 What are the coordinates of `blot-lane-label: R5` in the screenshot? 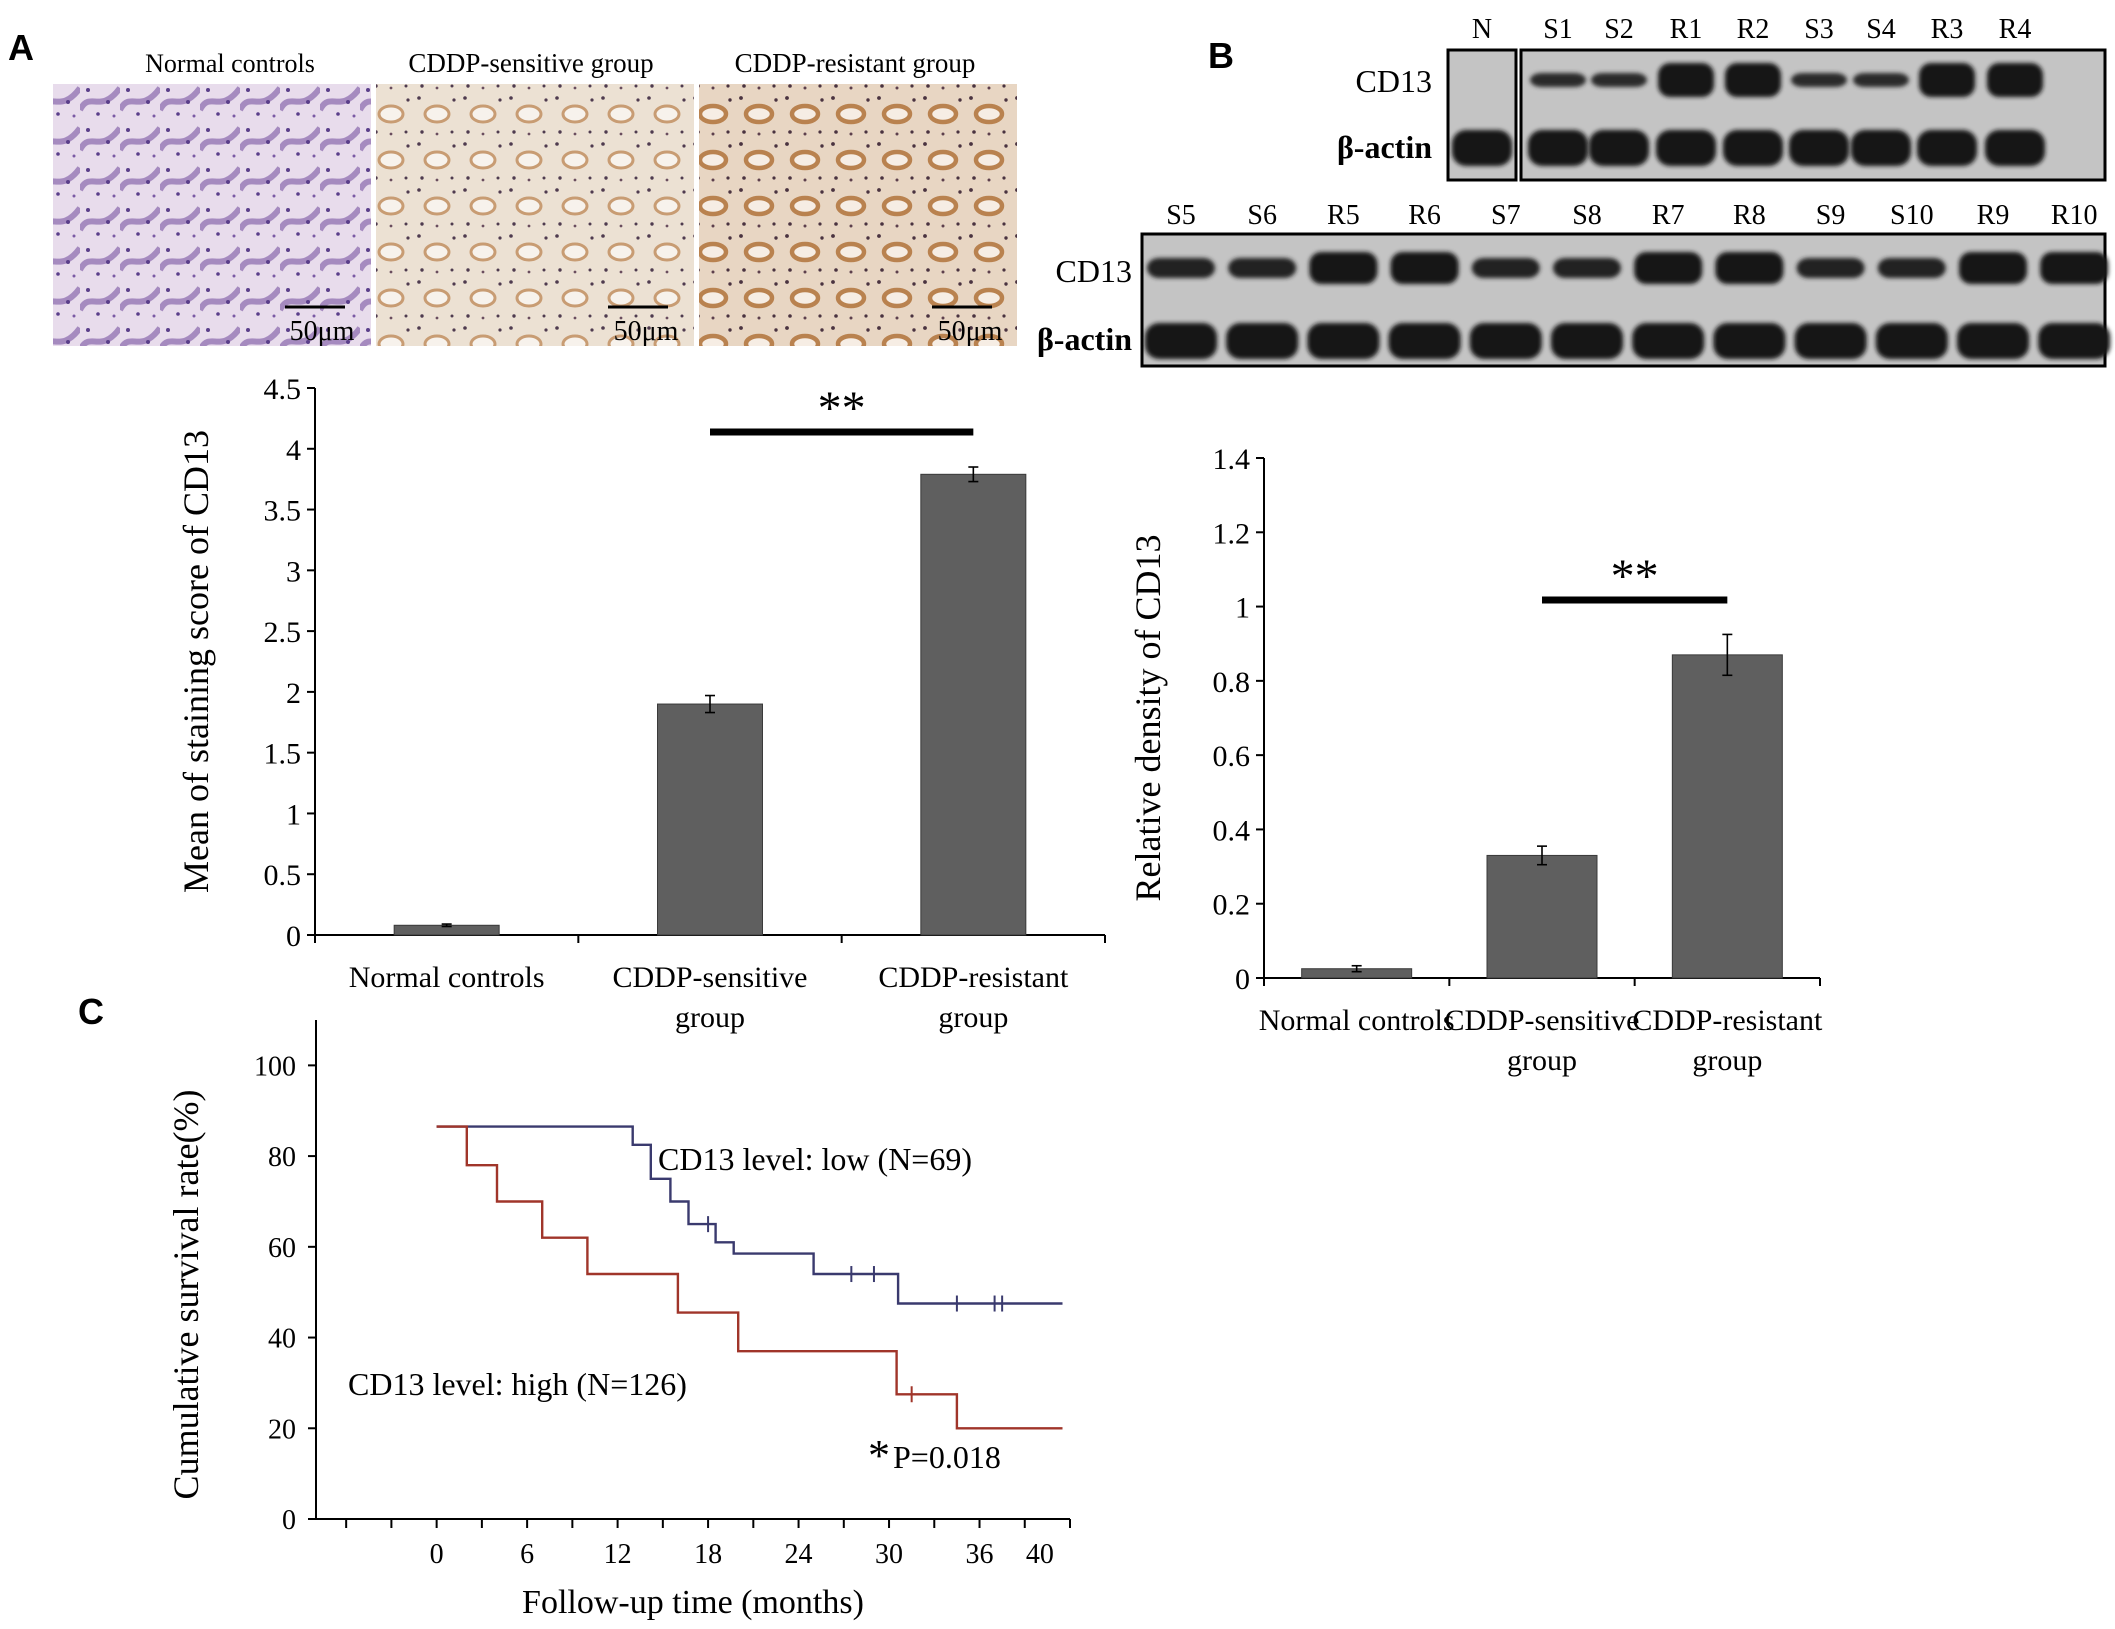 It's located at (1343, 215).